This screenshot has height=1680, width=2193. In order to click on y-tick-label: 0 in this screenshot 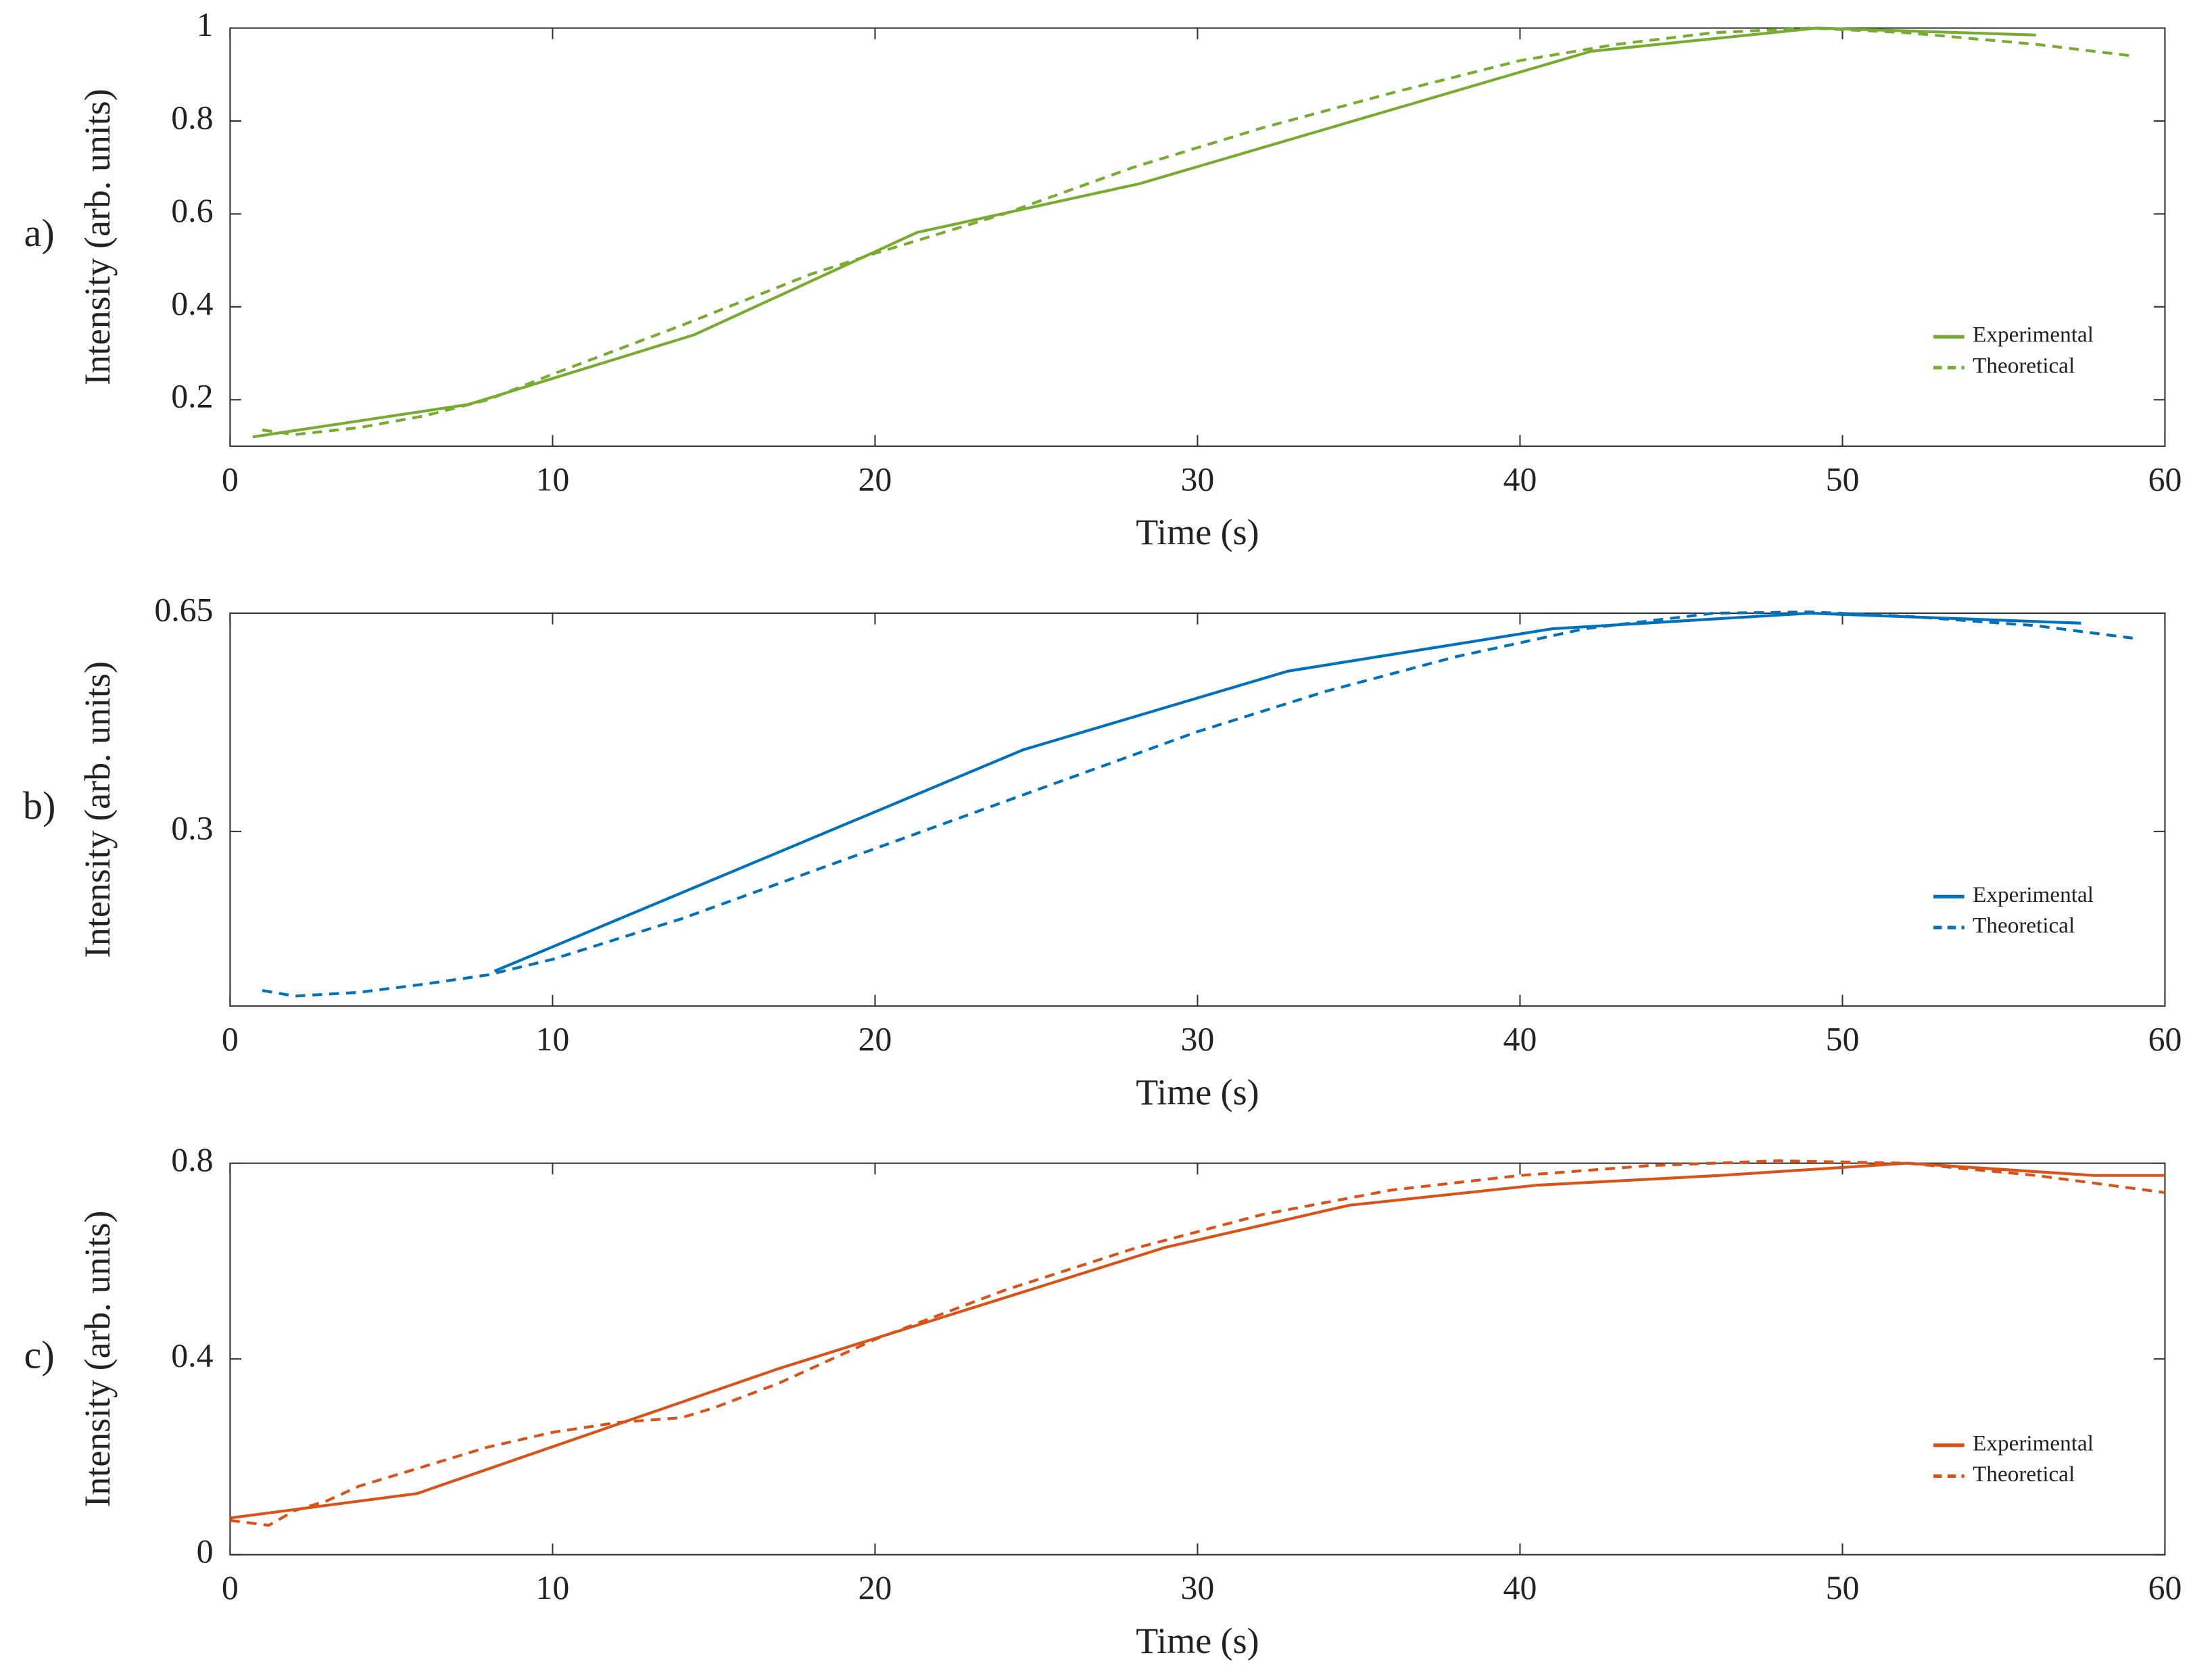, I will do `click(205, 1551)`.